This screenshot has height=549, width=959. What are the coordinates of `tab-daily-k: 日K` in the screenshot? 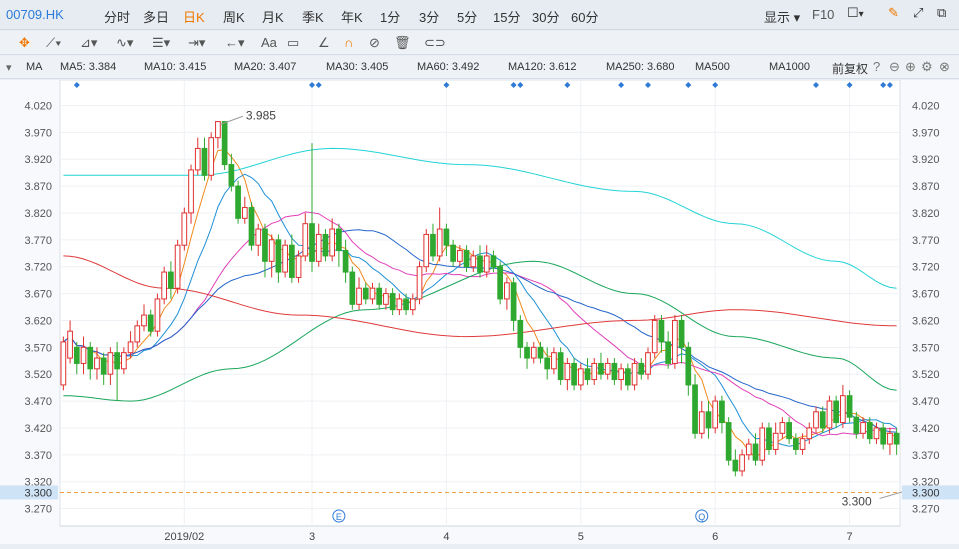 It's located at (194, 17).